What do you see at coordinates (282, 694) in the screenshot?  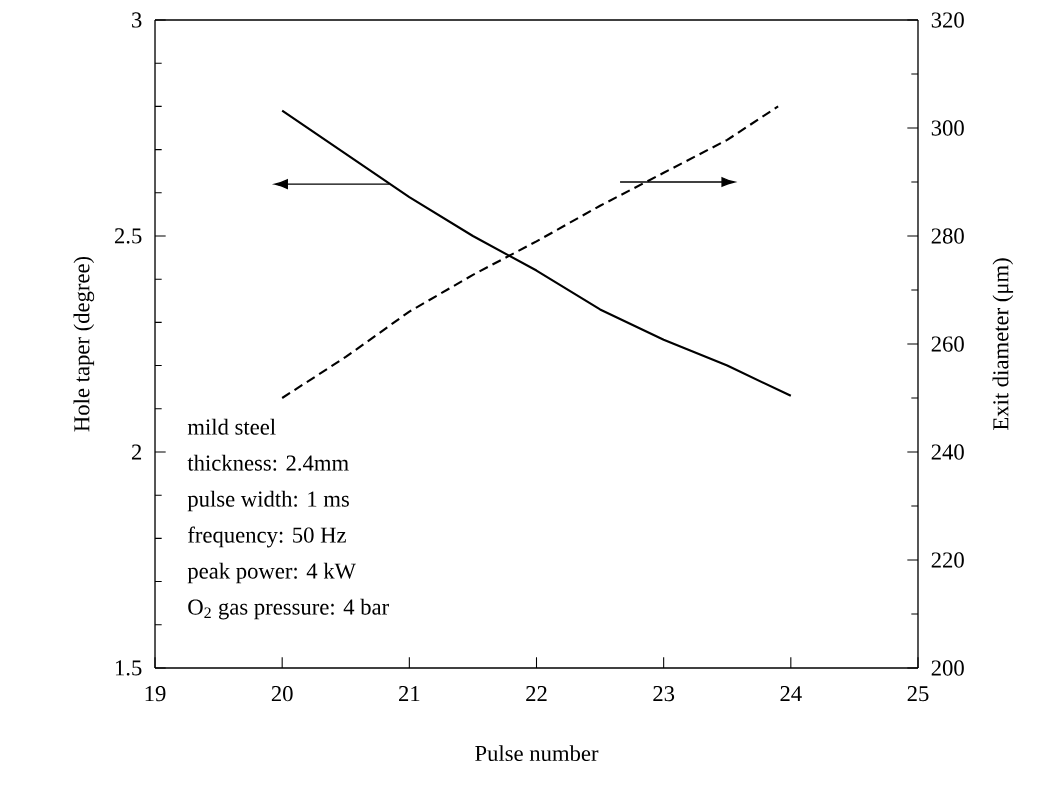 I see `x-tick-label: 20` at bounding box center [282, 694].